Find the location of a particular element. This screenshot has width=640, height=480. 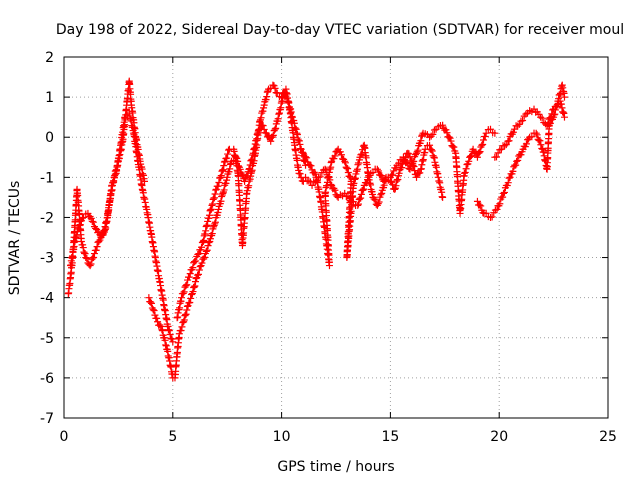

x-tick-label: 5 is located at coordinates (172, 437).